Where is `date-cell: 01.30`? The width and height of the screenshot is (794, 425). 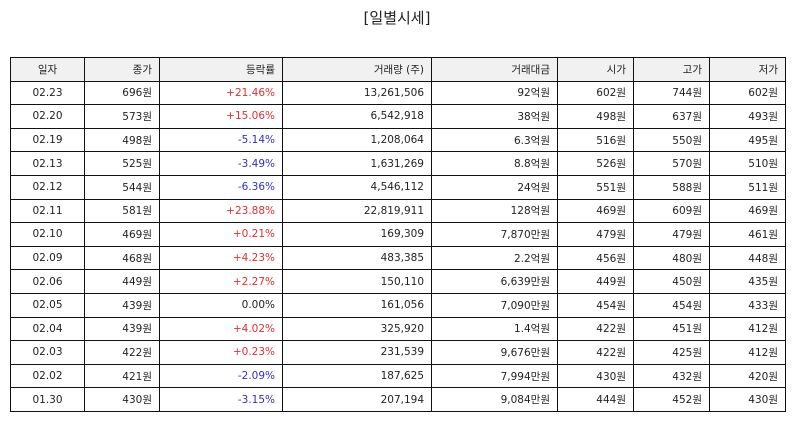 date-cell: 01.30 is located at coordinates (47, 399).